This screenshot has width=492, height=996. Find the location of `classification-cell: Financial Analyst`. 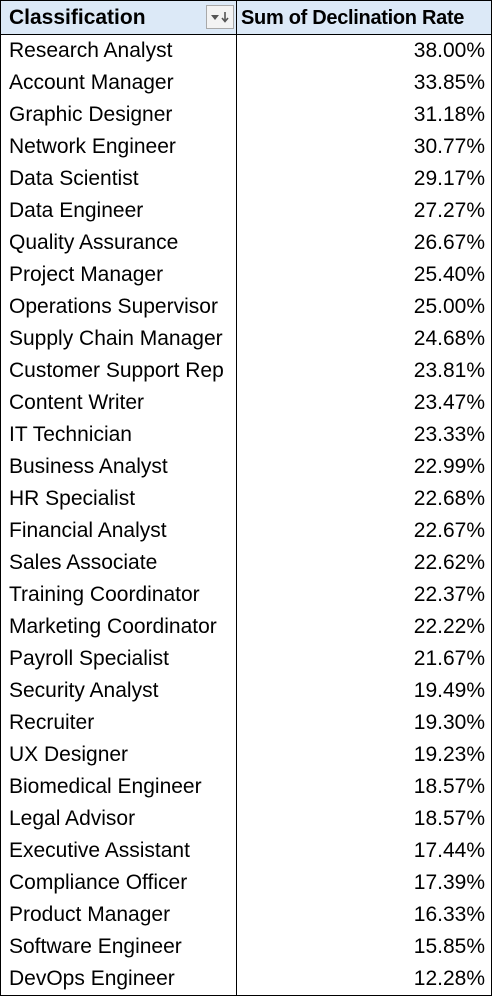

classification-cell: Financial Analyst is located at coordinates (119, 531).